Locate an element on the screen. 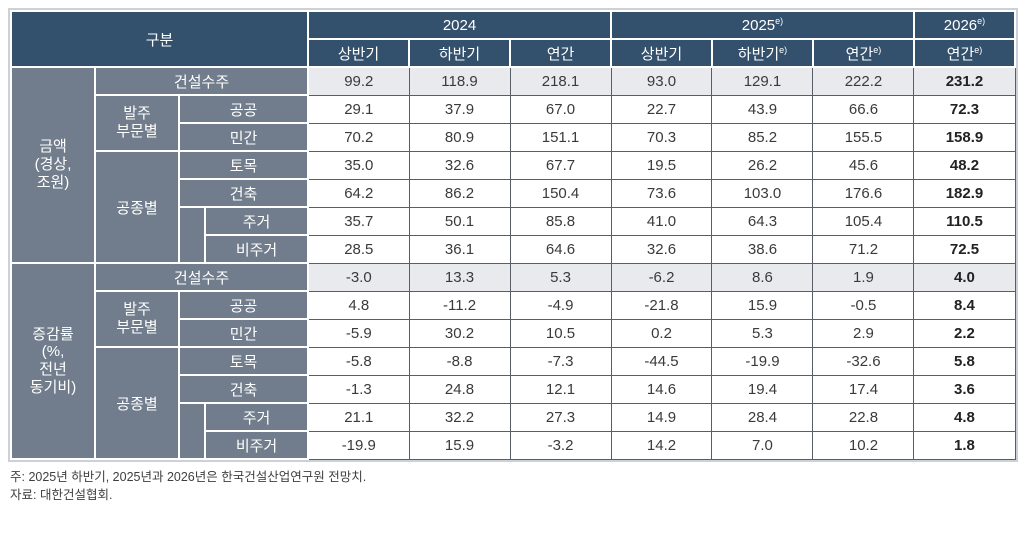  data-cell: 72.3 is located at coordinates (964, 109).